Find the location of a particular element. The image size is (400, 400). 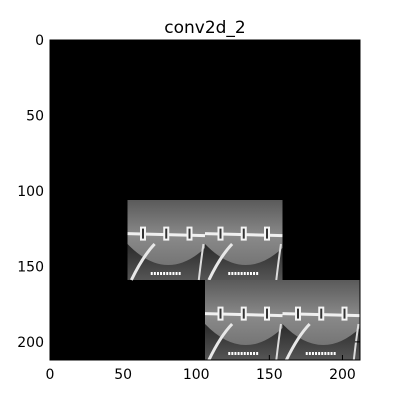

x-tick-label: 150 is located at coordinates (269, 375).